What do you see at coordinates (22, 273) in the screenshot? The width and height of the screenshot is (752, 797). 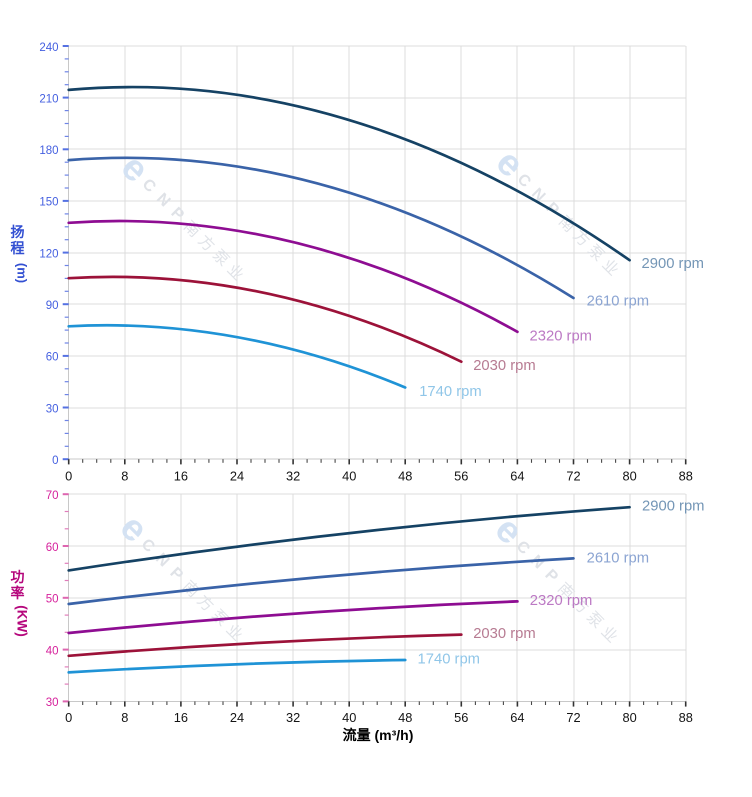 I see `svg-text: (m)` at bounding box center [22, 273].